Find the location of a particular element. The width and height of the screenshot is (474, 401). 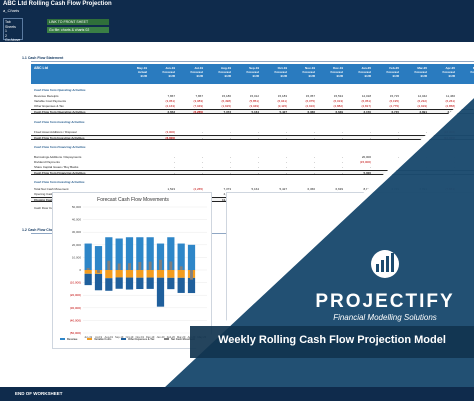

column-header: Feb-20 Forecast EUR is located at coordinates (385, 72).